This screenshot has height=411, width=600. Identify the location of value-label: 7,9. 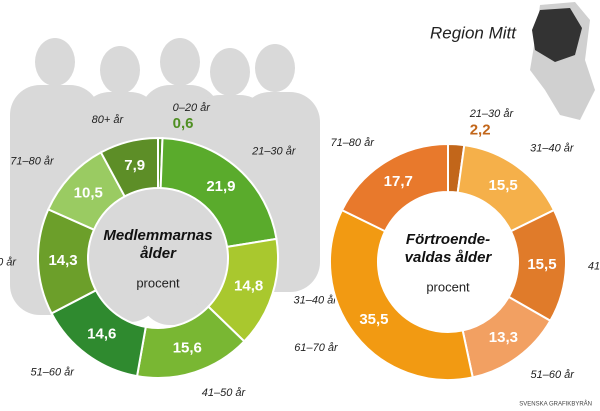
(134, 165).